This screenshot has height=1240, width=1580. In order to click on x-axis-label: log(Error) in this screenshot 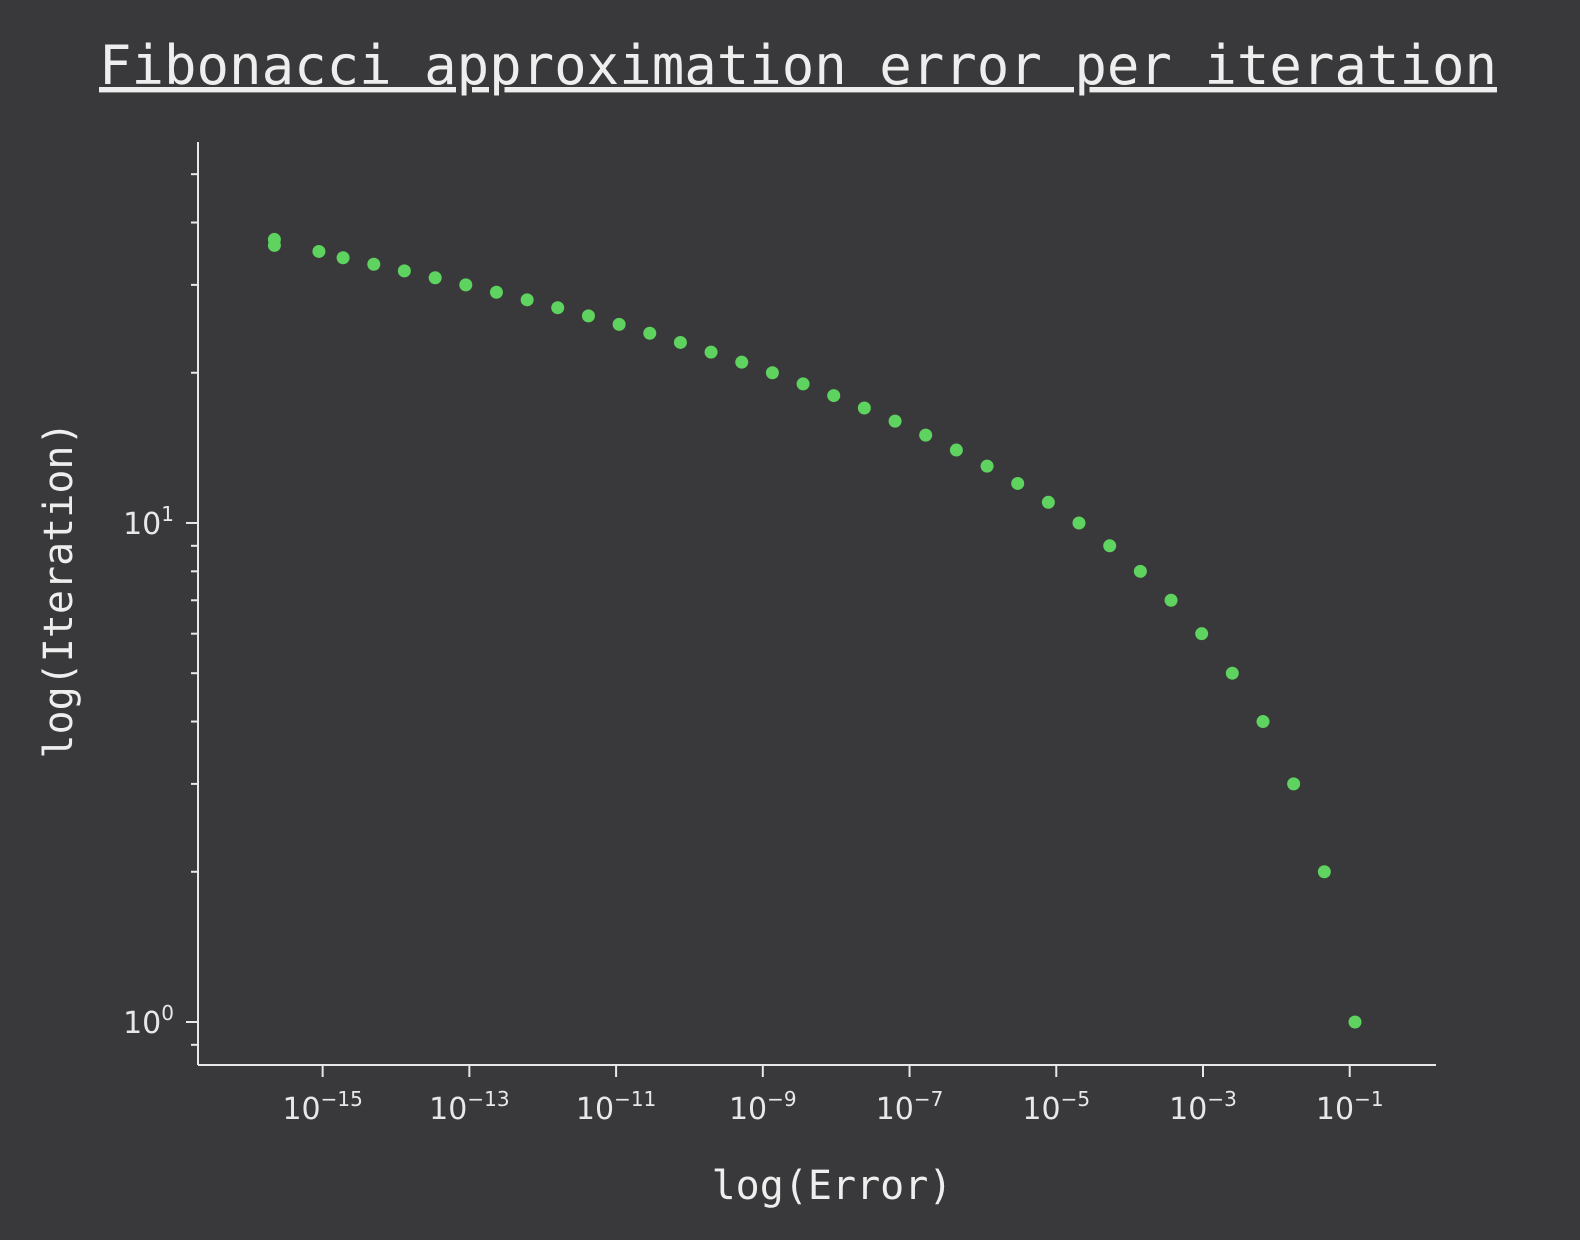, I will do `click(832, 1186)`.